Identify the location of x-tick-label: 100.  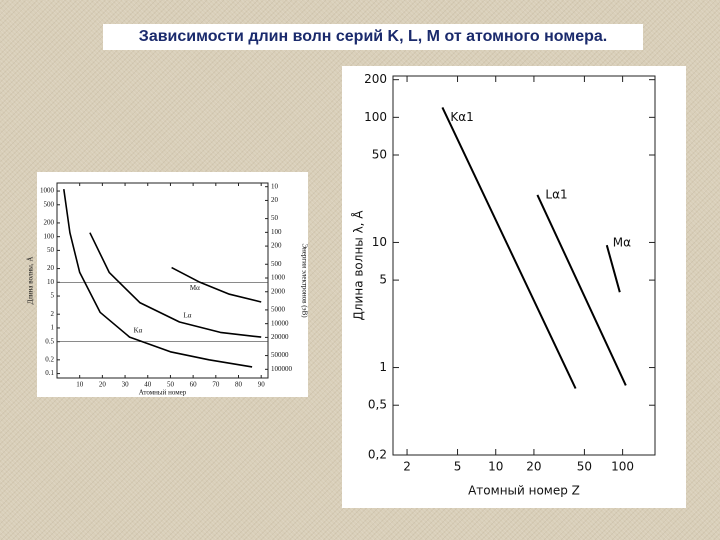
(622, 467).